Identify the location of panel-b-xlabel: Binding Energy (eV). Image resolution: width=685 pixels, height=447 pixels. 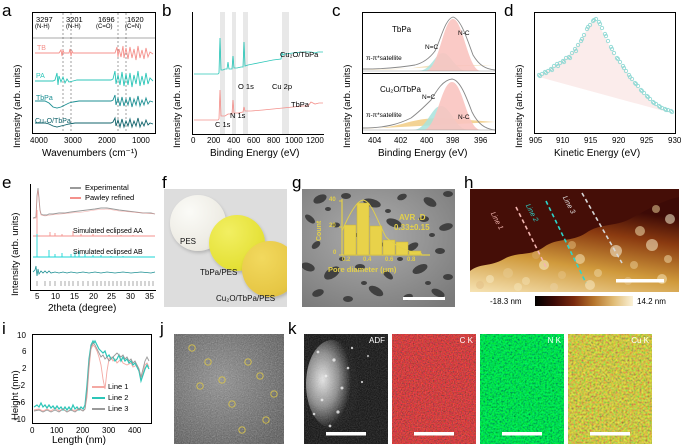
(255, 153).